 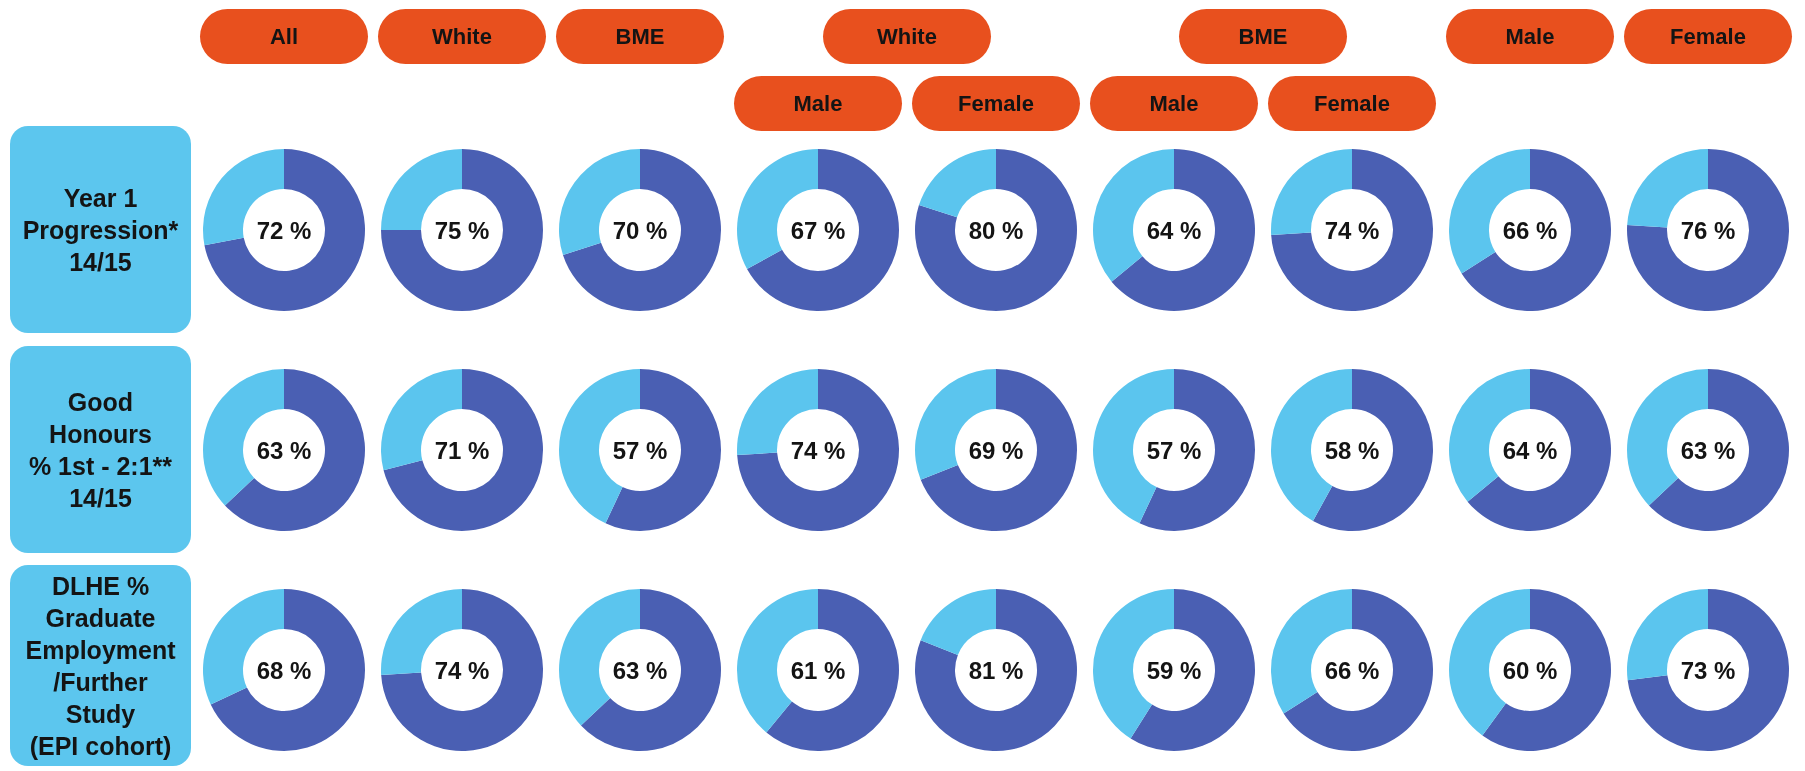 I want to click on text: 81 %, so click(x=996, y=670).